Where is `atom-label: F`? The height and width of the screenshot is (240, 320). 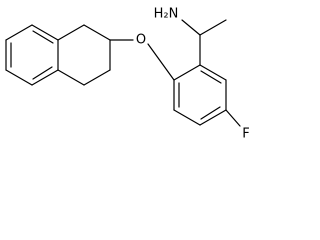 atom-label: F is located at coordinates (245, 134).